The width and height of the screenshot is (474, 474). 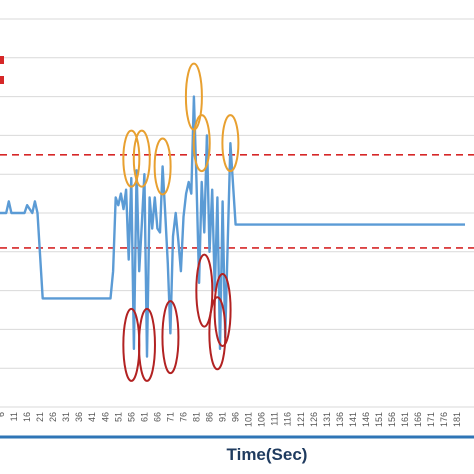 I want to click on x-tick-label: 126, so click(x=314, y=419).